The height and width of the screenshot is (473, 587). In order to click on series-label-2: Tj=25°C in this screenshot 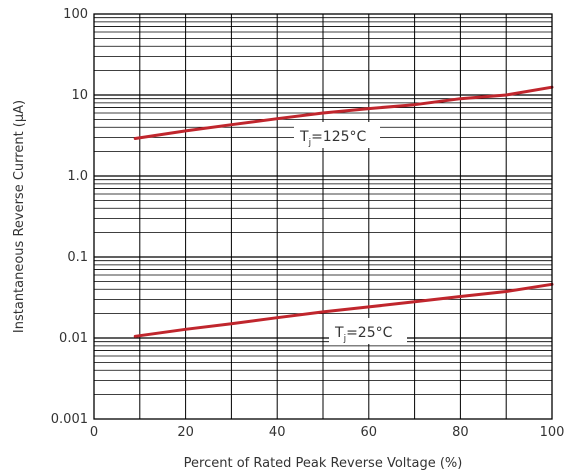, I will do `click(368, 331)`.